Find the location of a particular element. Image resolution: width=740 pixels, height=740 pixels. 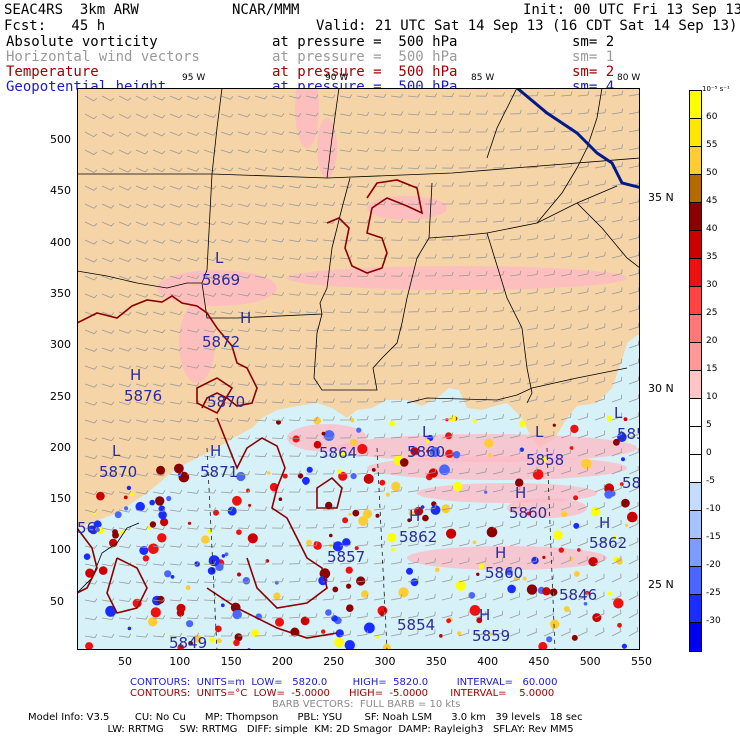

colorbar-swatch is located at coordinates (695, 384).